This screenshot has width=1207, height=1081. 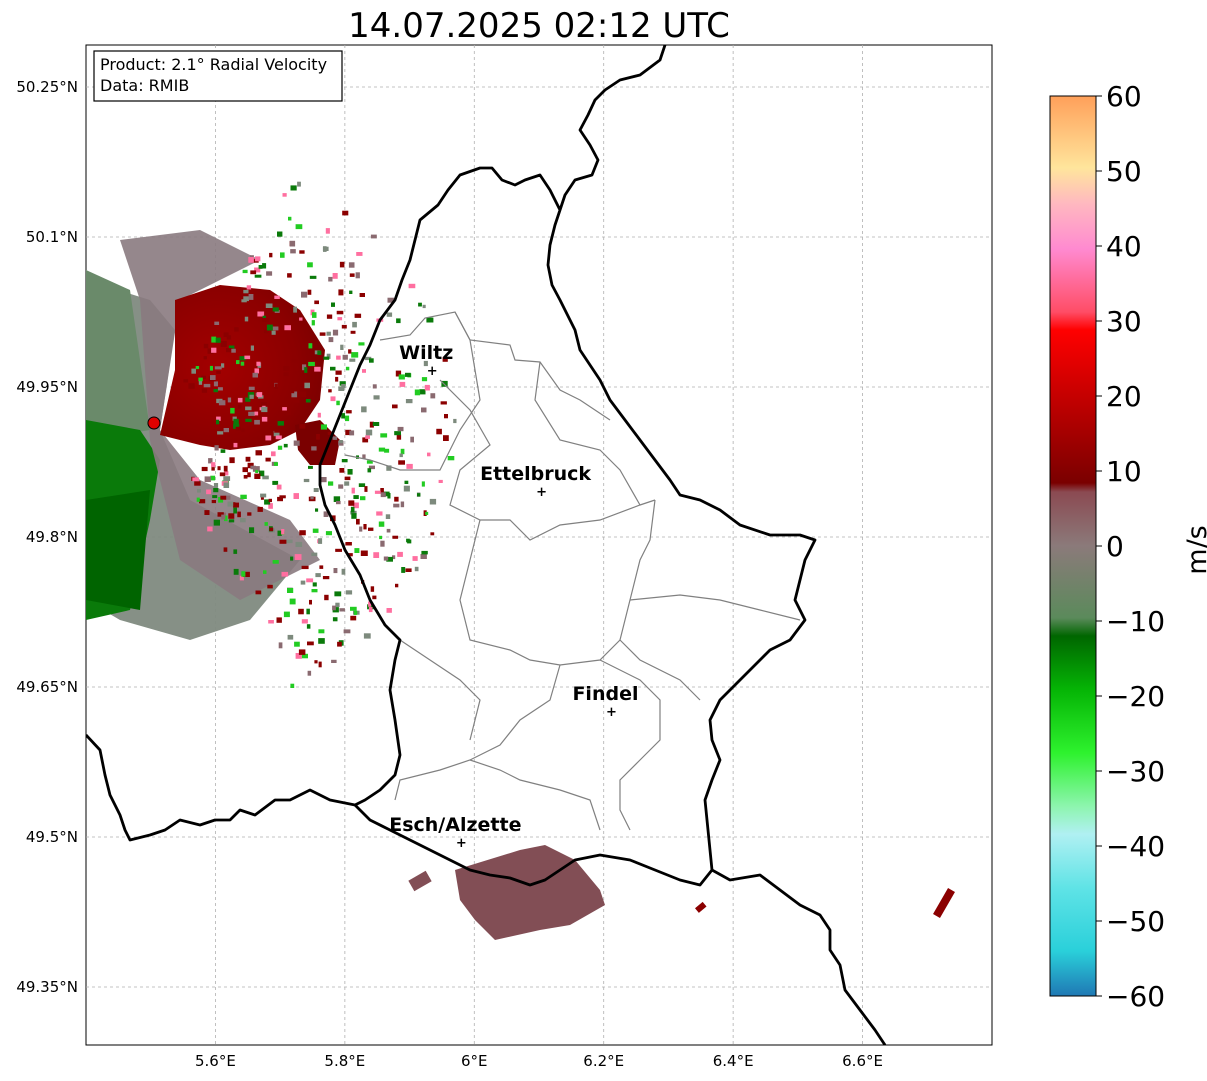 I want to click on longitude-label: 6°E, so click(x=474, y=1061).